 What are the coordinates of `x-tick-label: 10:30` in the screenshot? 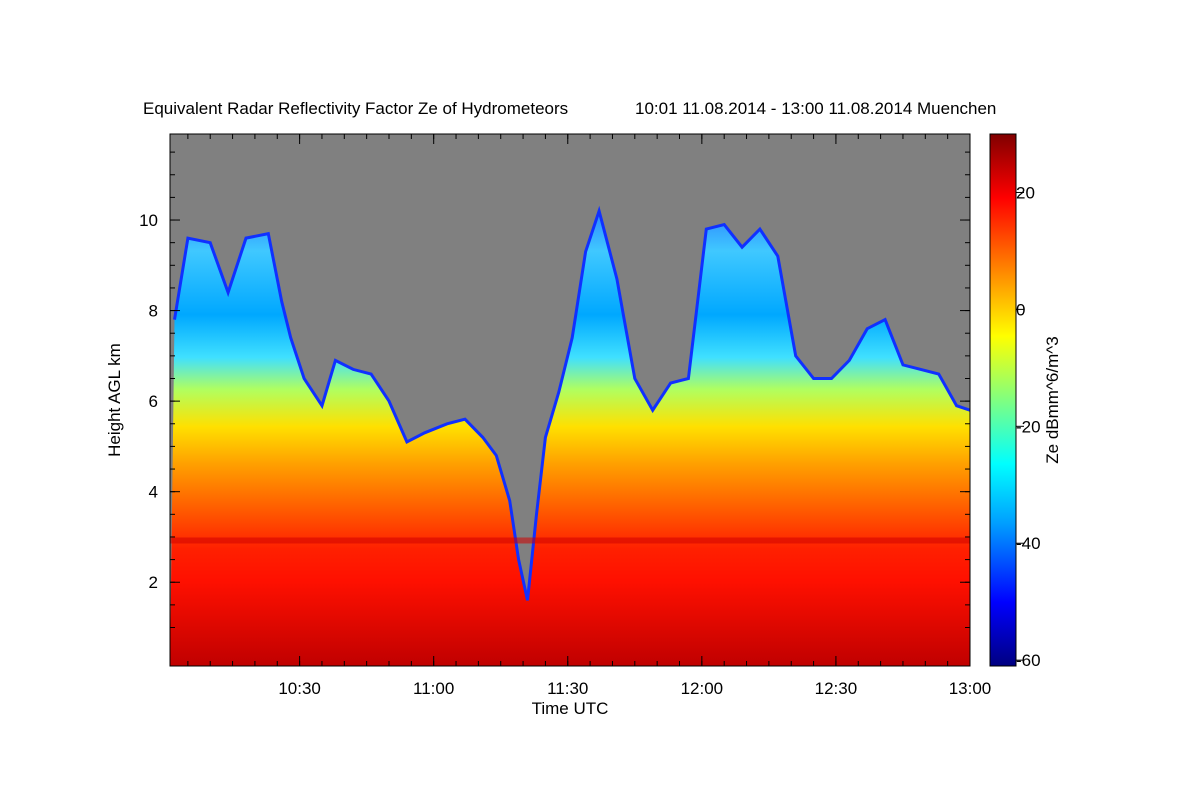 It's located at (299, 688).